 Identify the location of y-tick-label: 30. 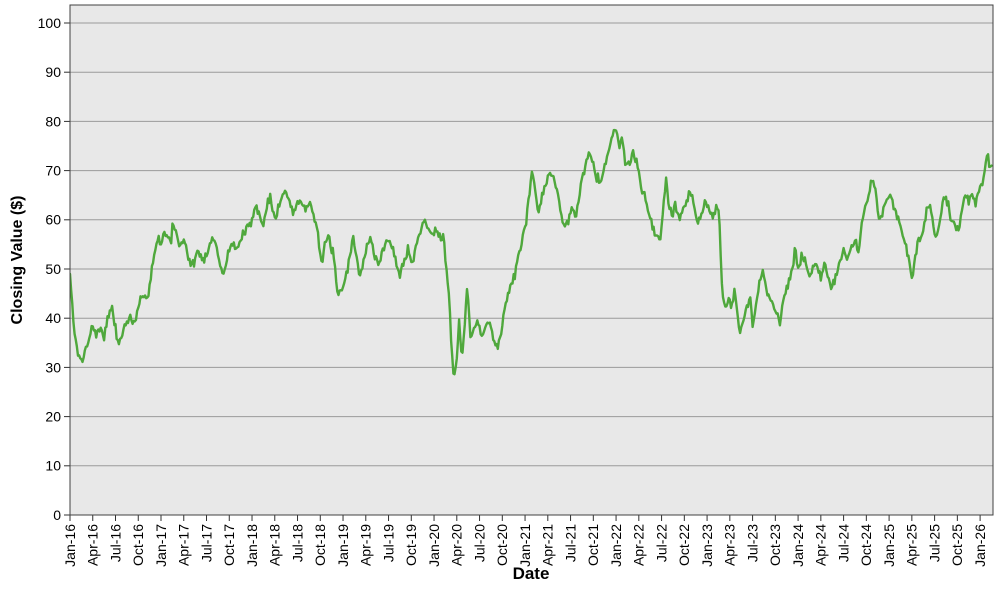
(53, 367).